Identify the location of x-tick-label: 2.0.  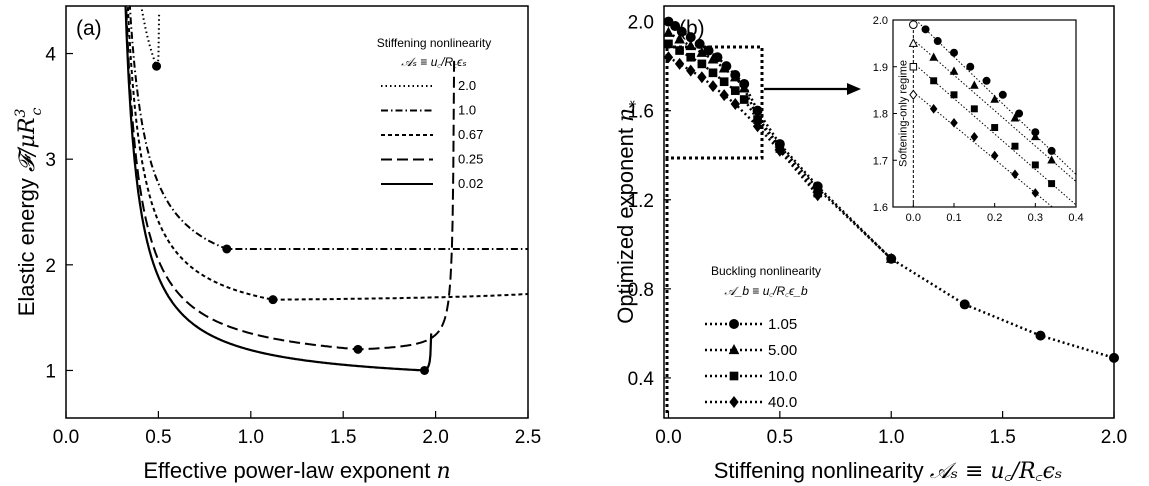
(435, 437).